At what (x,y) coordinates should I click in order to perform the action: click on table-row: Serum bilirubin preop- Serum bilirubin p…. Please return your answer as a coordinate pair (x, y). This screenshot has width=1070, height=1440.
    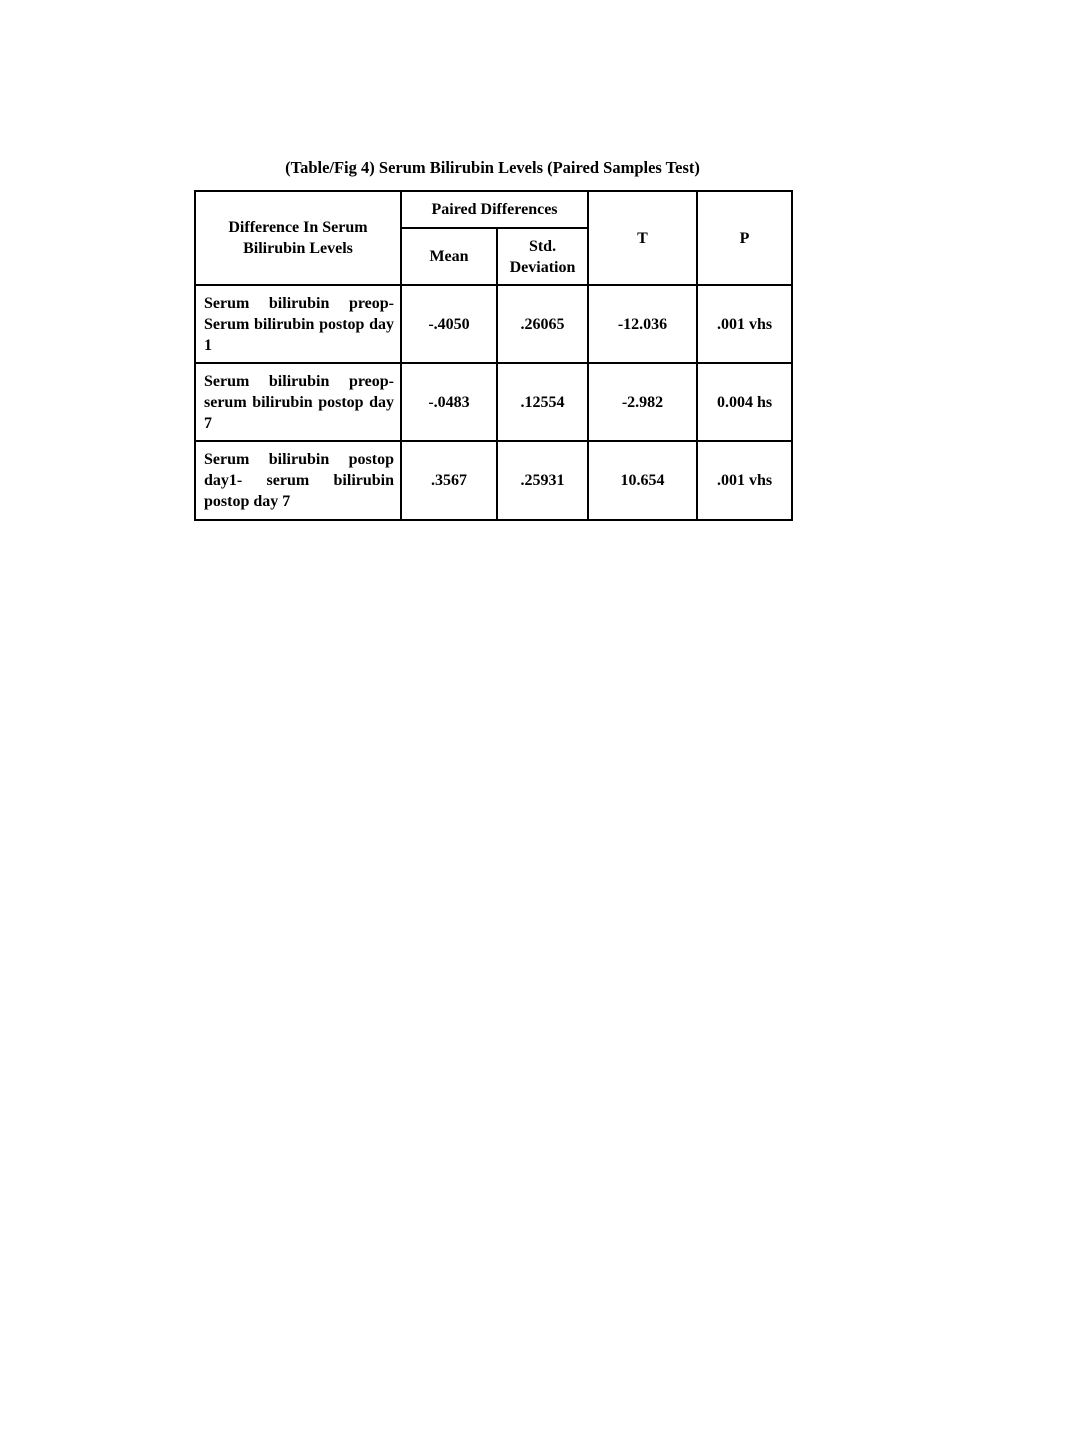
    Looking at the image, I should click on (493, 324).